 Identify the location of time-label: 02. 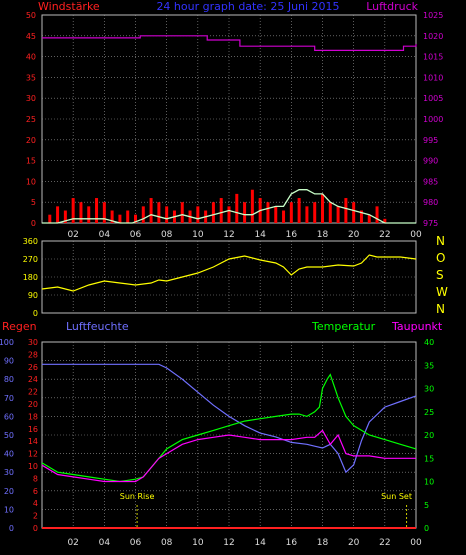
(72, 543).